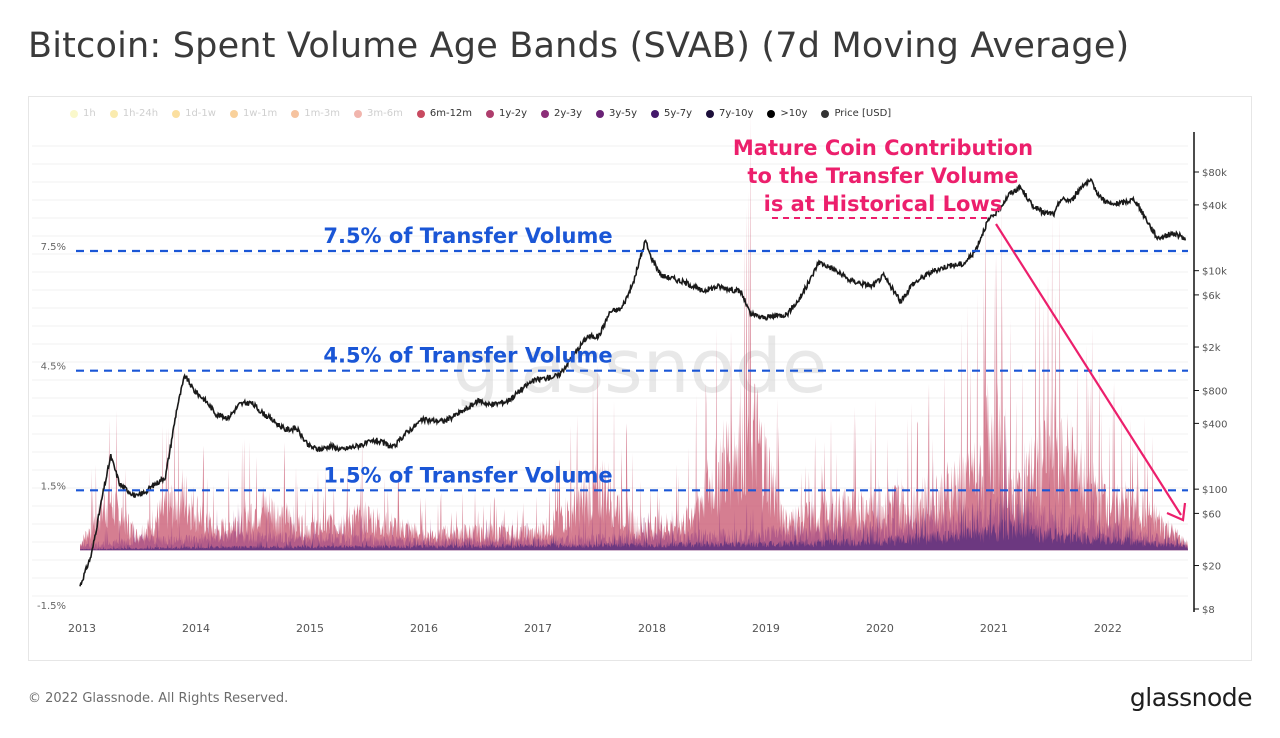 The height and width of the screenshot is (738, 1280). What do you see at coordinates (451, 113) in the screenshot?
I see `legend-label: 6m-12m` at bounding box center [451, 113].